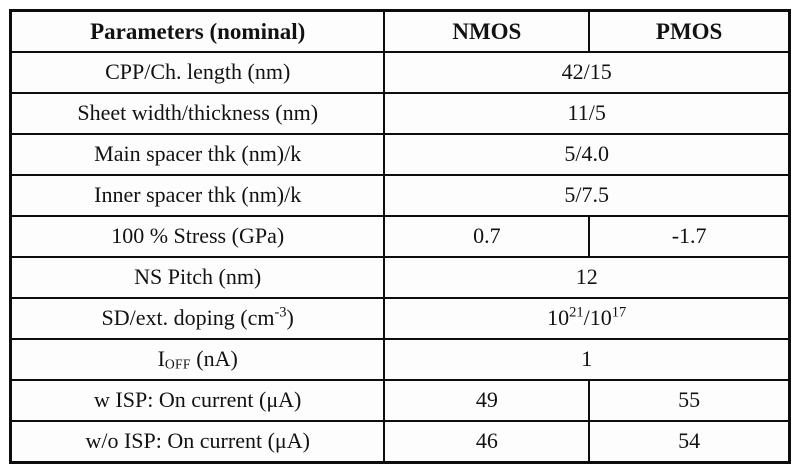 The width and height of the screenshot is (799, 473). What do you see at coordinates (487, 31) in the screenshot?
I see `header-nmos: NMOS` at bounding box center [487, 31].